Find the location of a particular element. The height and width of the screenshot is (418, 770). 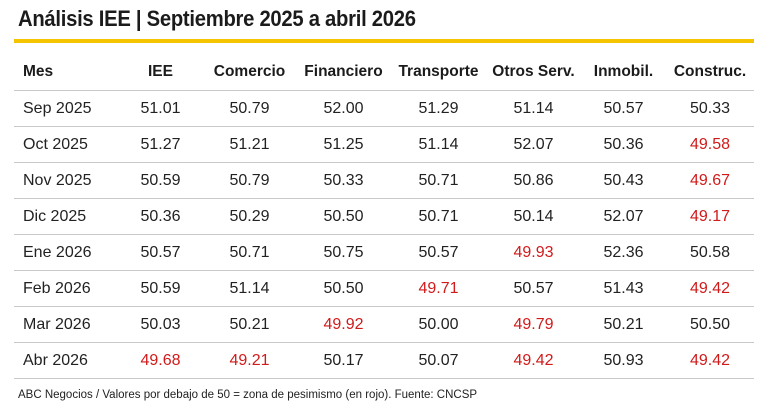

value-cell: 50.29 is located at coordinates (249, 216).